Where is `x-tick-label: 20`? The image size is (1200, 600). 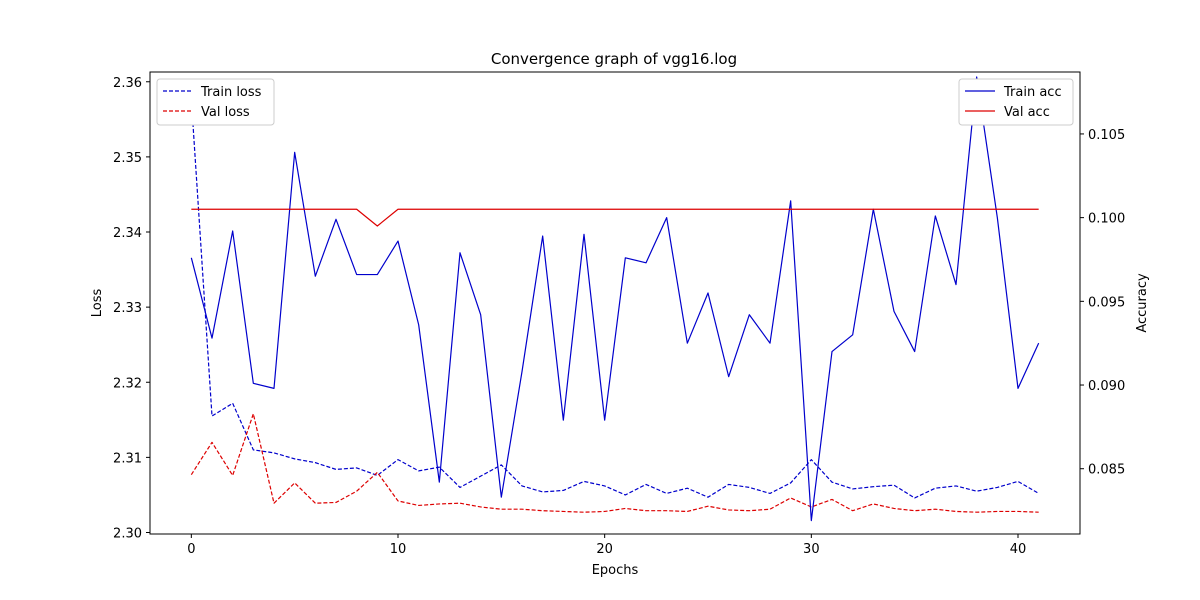
x-tick-label: 20 is located at coordinates (604, 549).